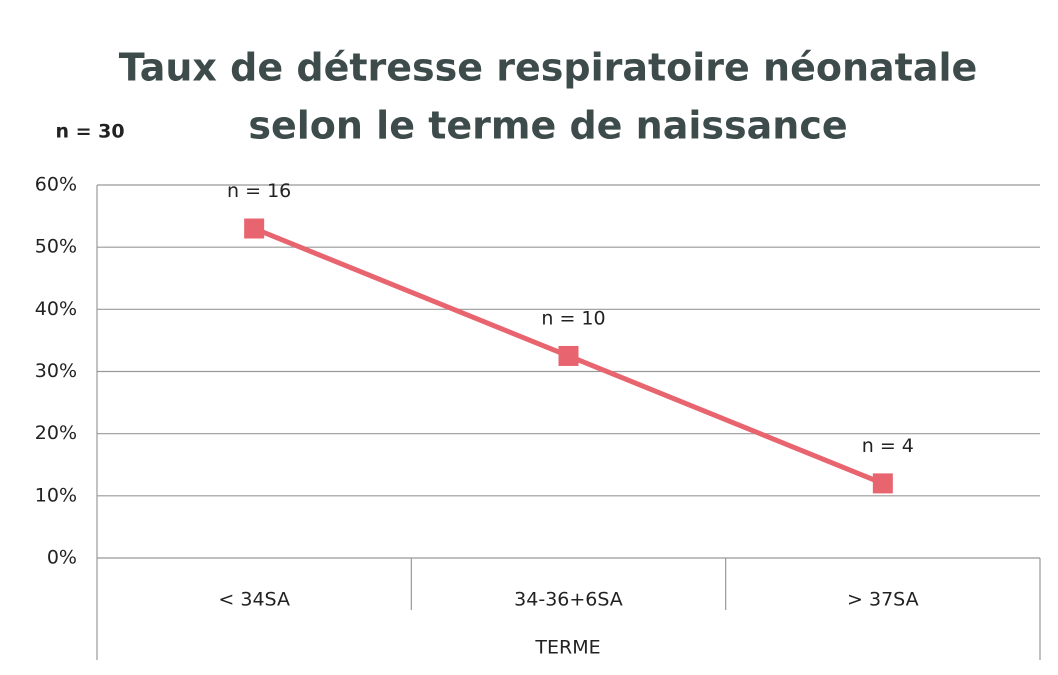  What do you see at coordinates (548, 68) in the screenshot?
I see `chart-title: Taux de détresse respiratoire néonatale` at bounding box center [548, 68].